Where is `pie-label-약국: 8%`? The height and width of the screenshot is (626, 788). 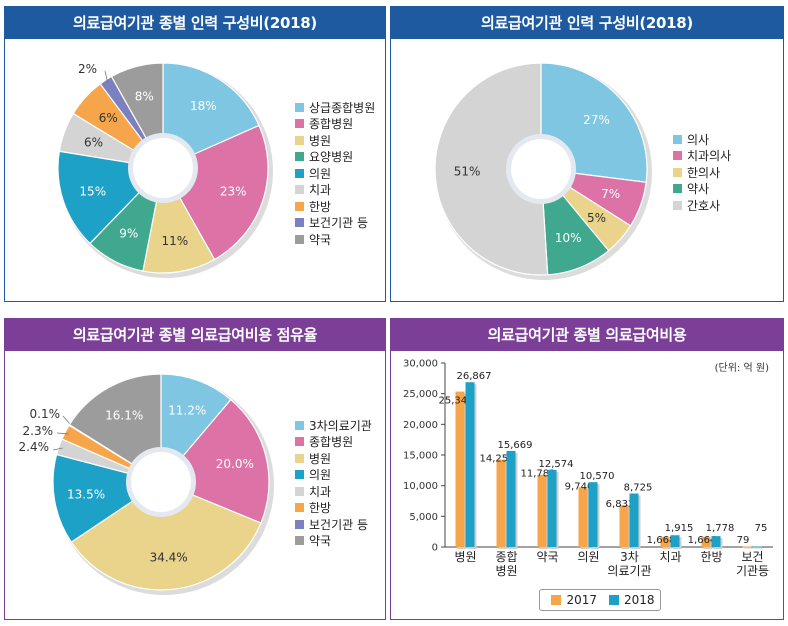
pie-label-약국: 8% is located at coordinates (144, 96).